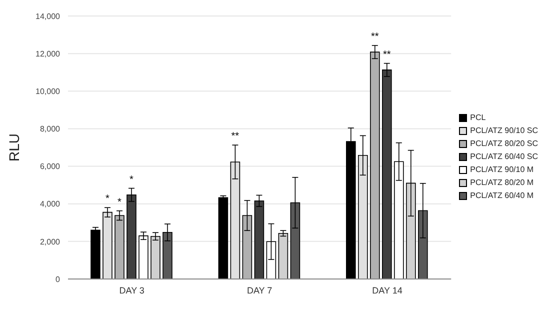 Image resolution: width=550 pixels, height=313 pixels. Describe the element at coordinates (50, 241) in the screenshot. I see `y-tick-label: 2,000` at that location.